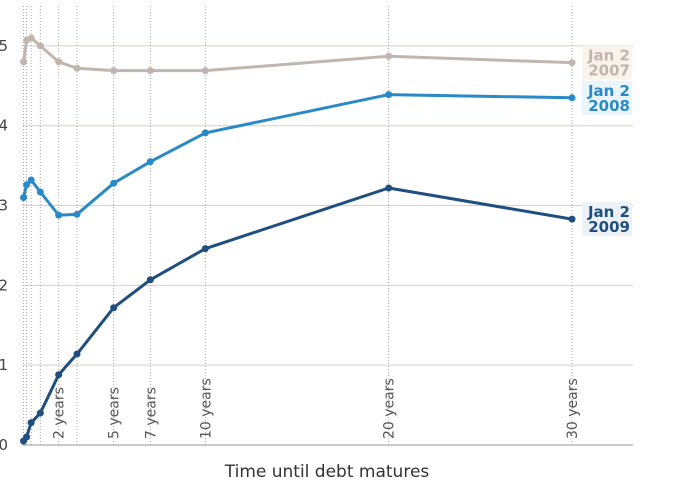  Describe the element at coordinates (390, 408) in the screenshot. I see `x-tick-label: 20 years` at that location.